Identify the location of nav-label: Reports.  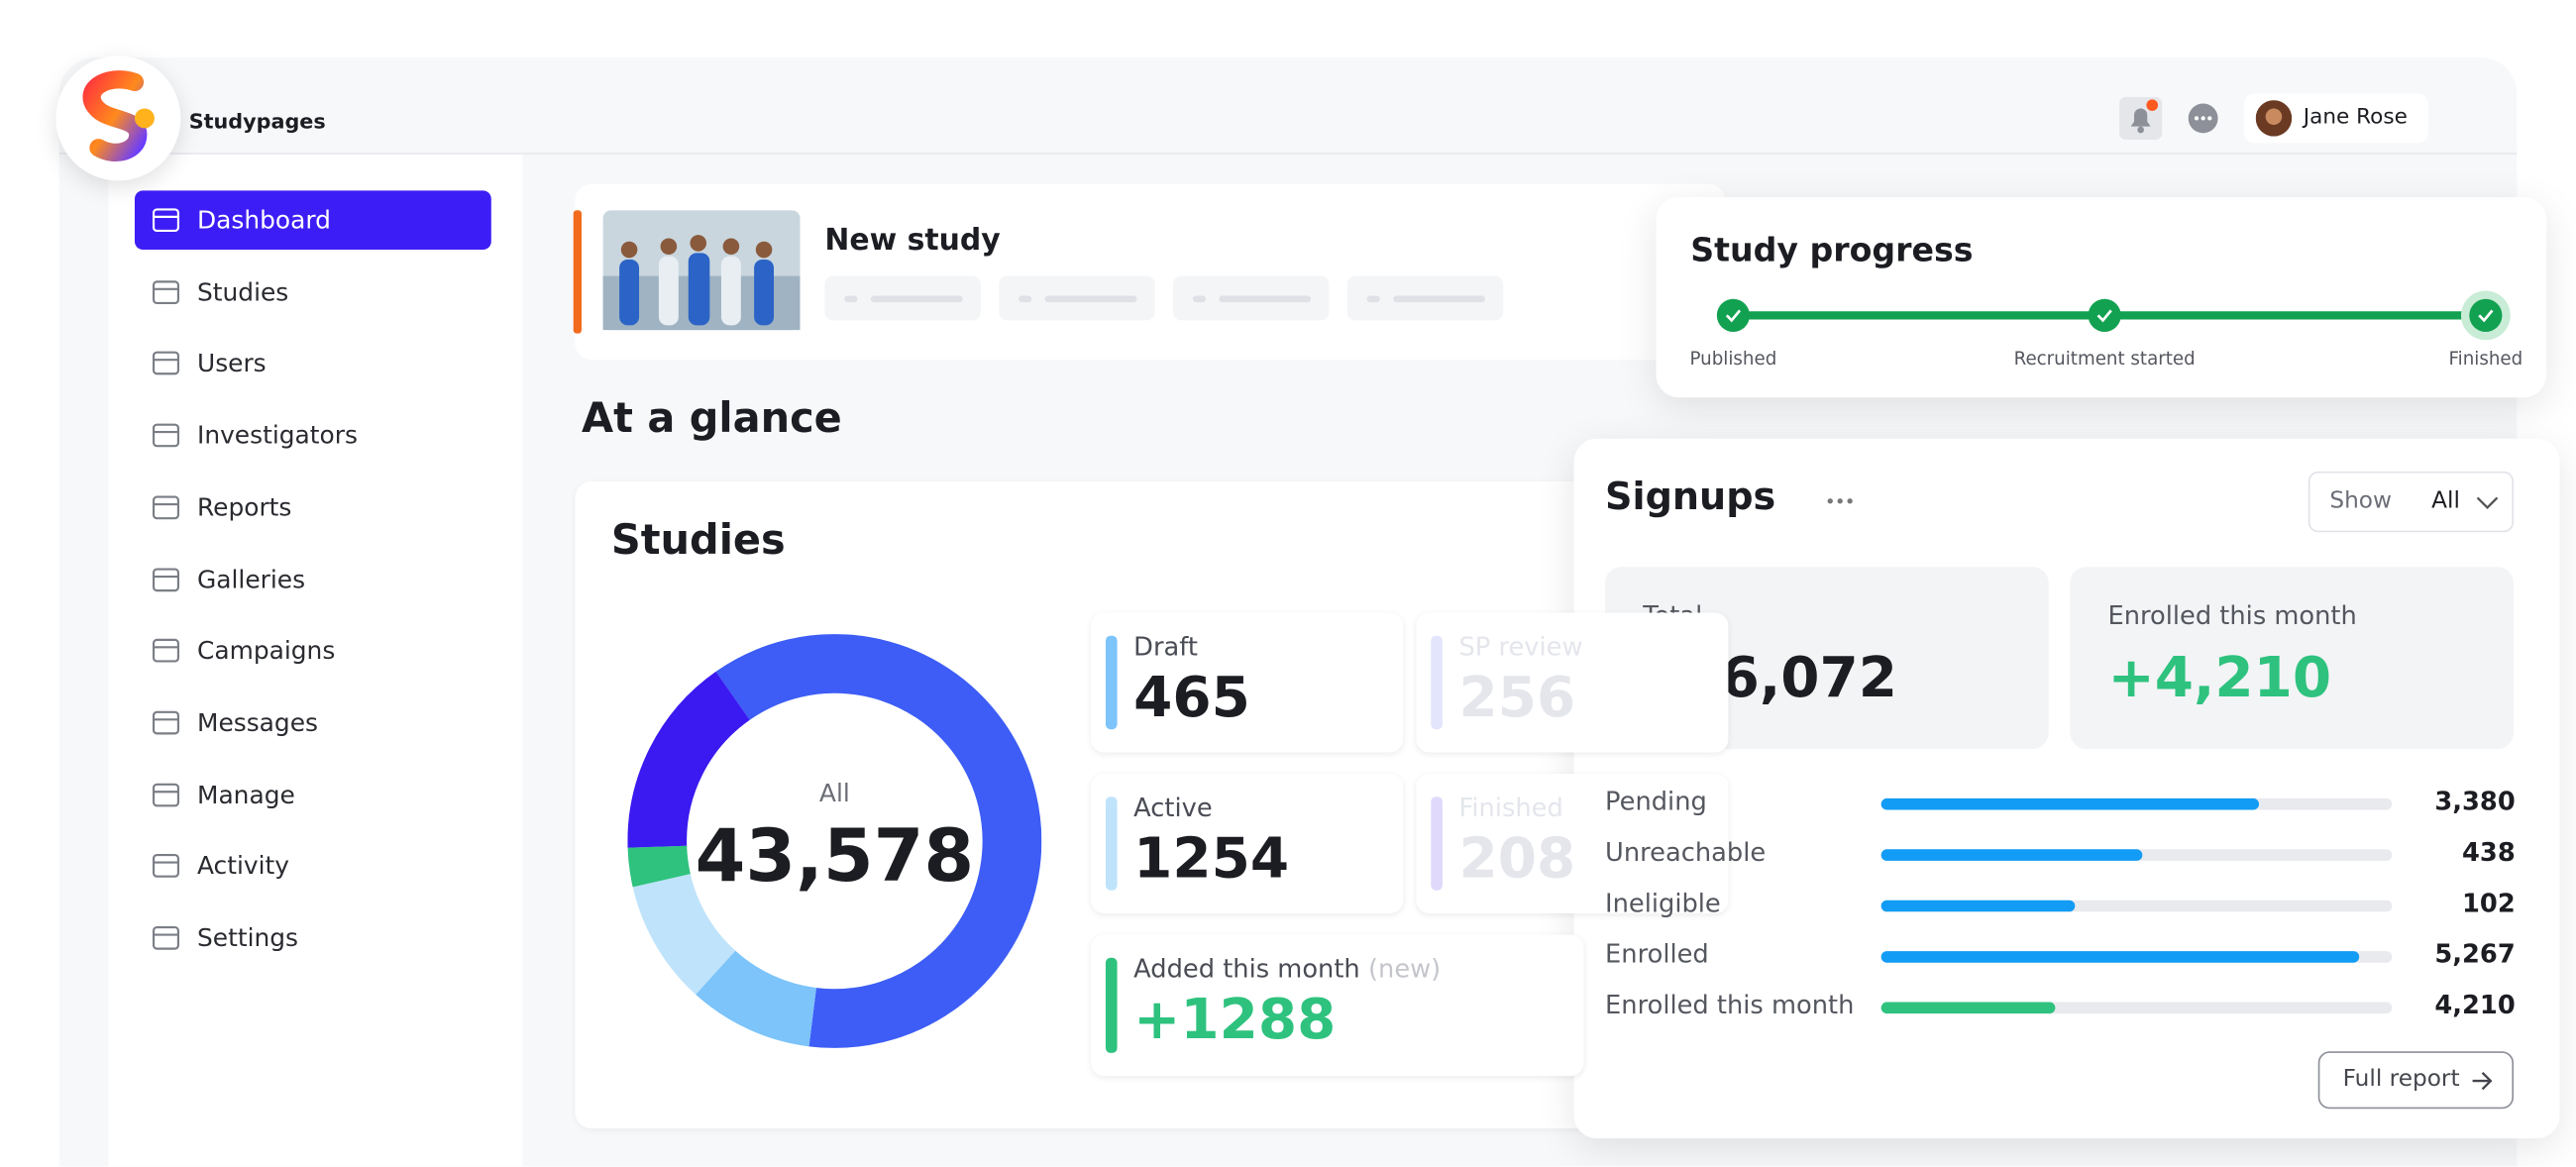
(244, 507).